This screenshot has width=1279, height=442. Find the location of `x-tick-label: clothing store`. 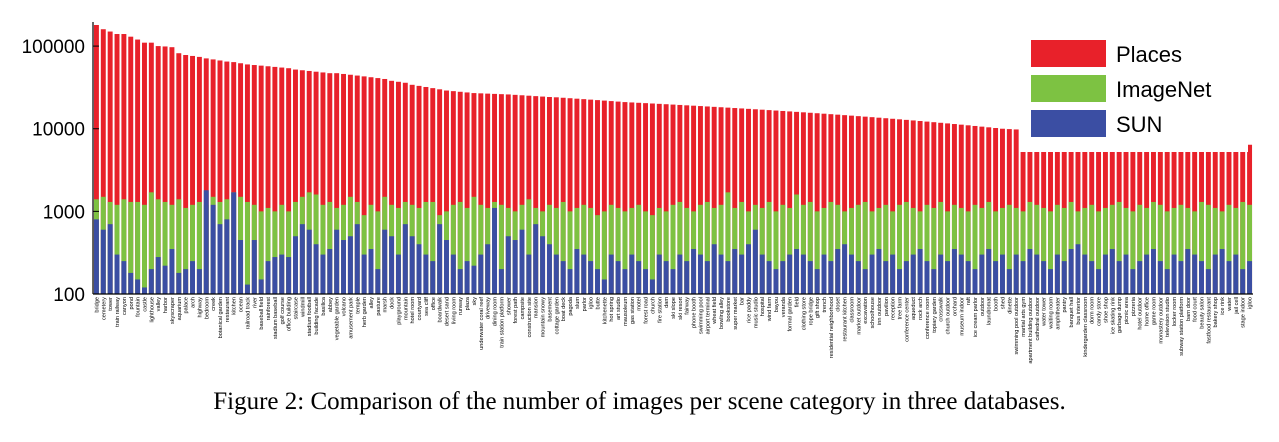

x-tick-label: clothing store is located at coordinates (804, 313).